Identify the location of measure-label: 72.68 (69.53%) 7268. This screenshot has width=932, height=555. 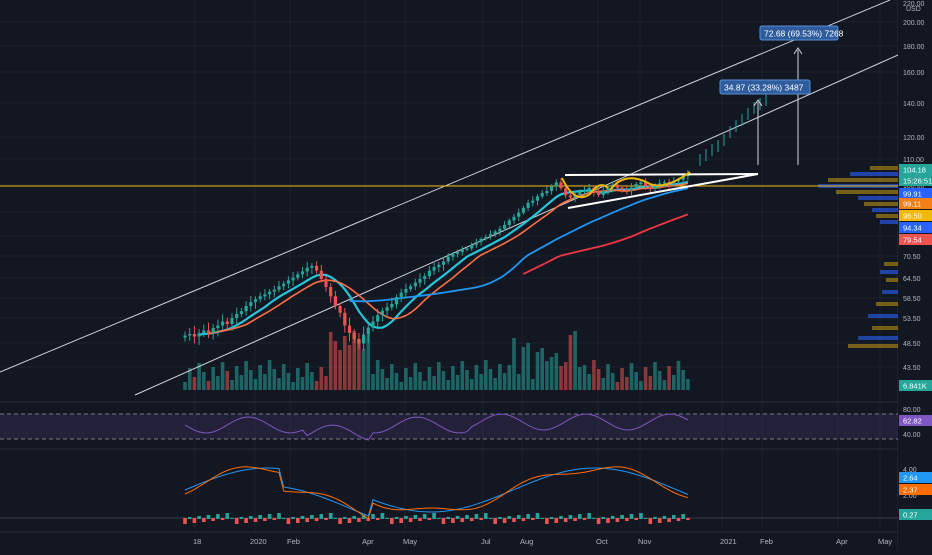
(804, 34).